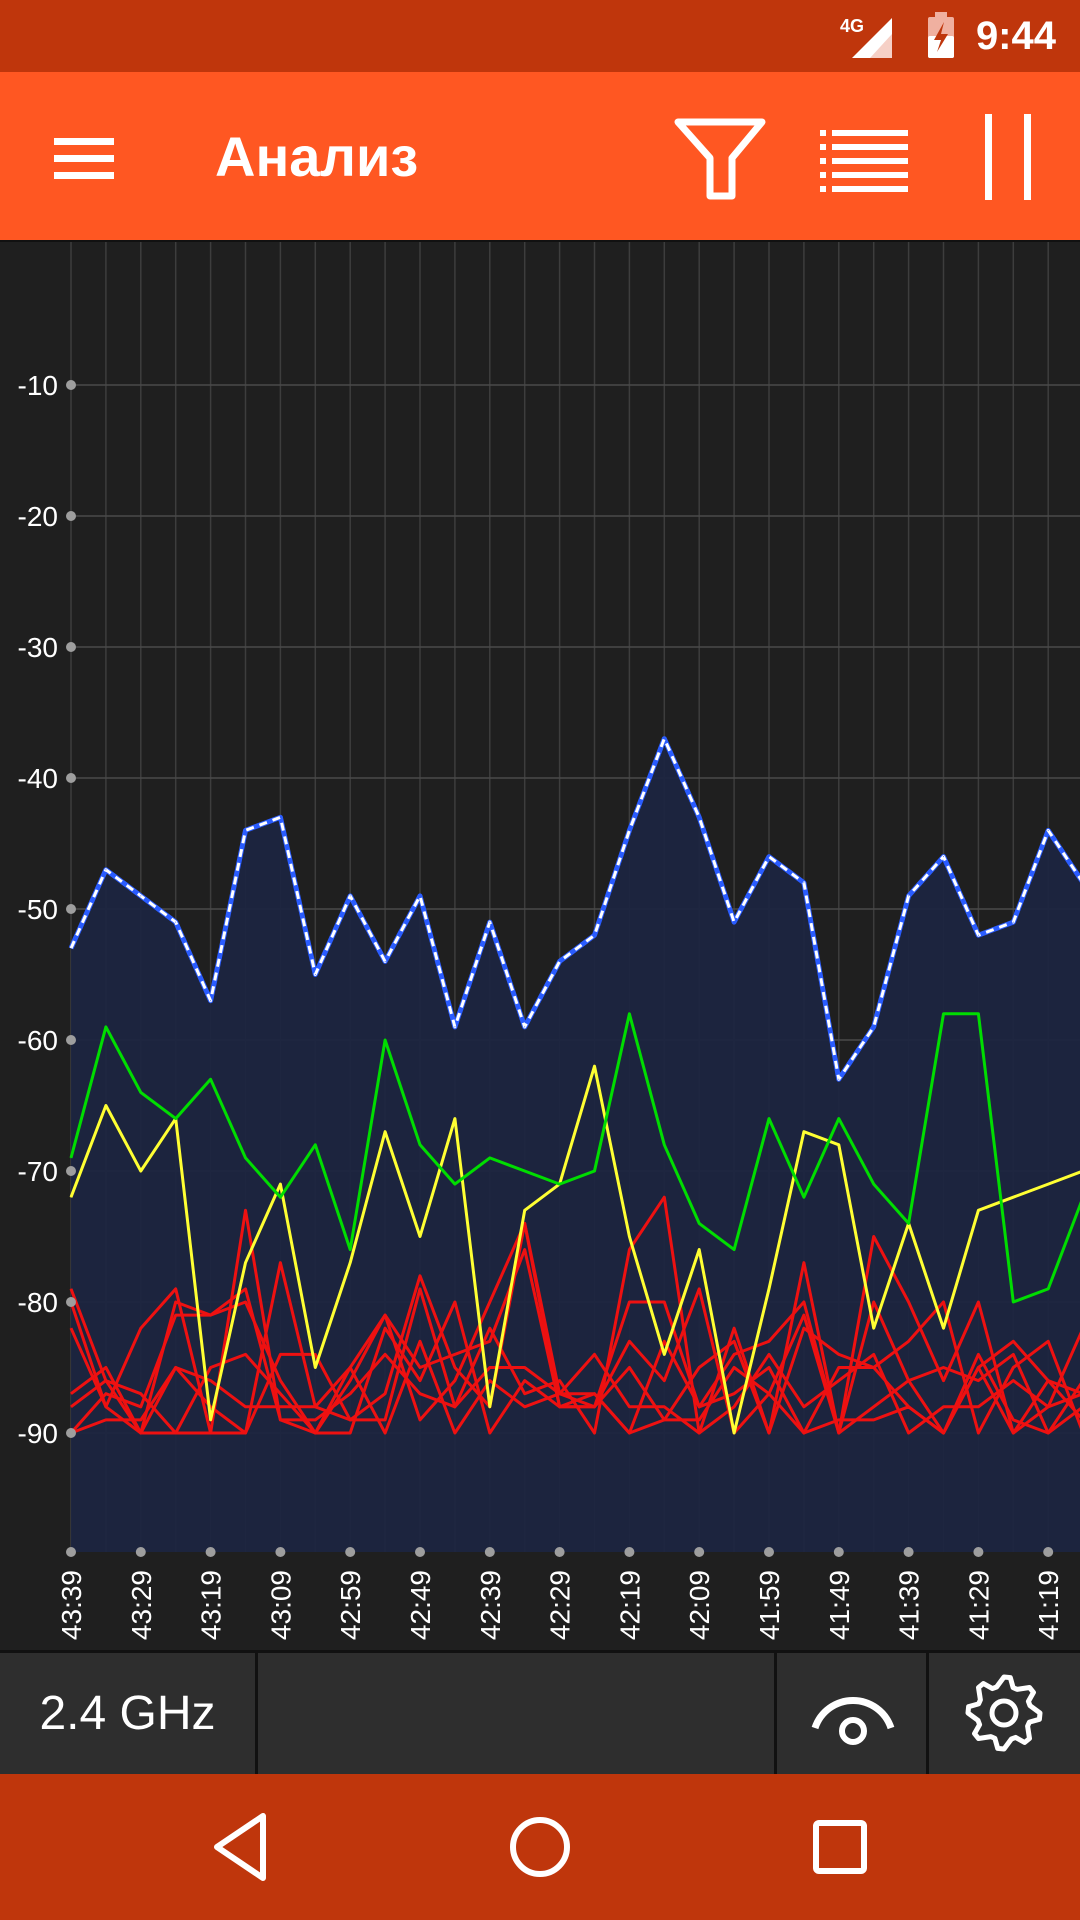 This screenshot has width=1080, height=1920. I want to click on list-icon, so click(864, 158).